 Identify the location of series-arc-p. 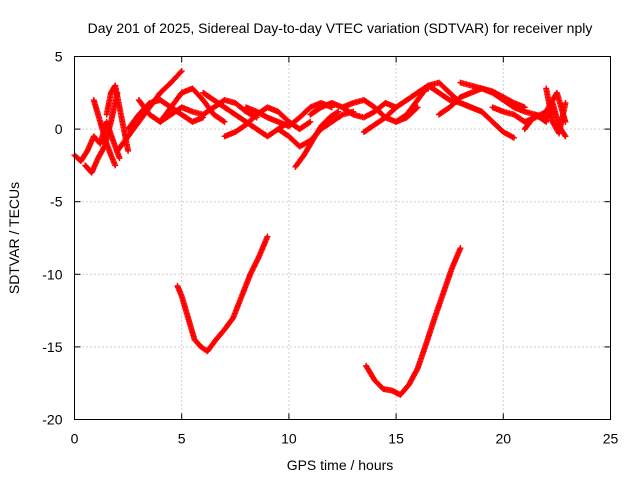
(396, 110).